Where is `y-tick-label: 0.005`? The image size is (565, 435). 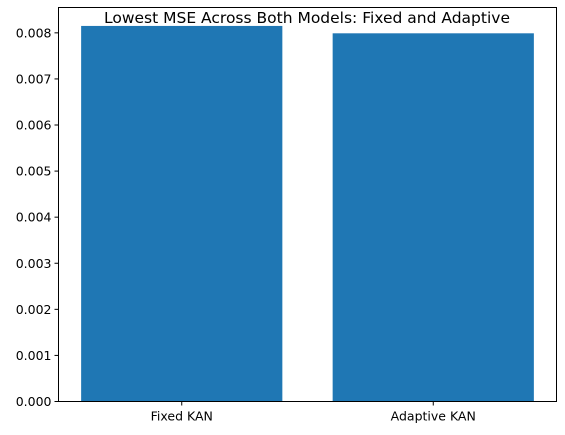
y-tick-label: 0.005 is located at coordinates (34, 171).